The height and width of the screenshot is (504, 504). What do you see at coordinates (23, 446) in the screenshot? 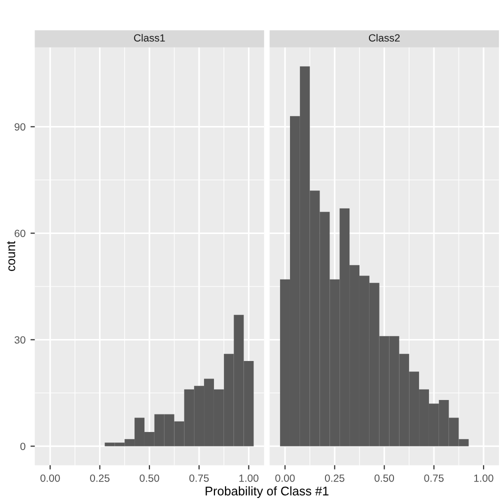
I see `y-tick-label: 0` at bounding box center [23, 446].